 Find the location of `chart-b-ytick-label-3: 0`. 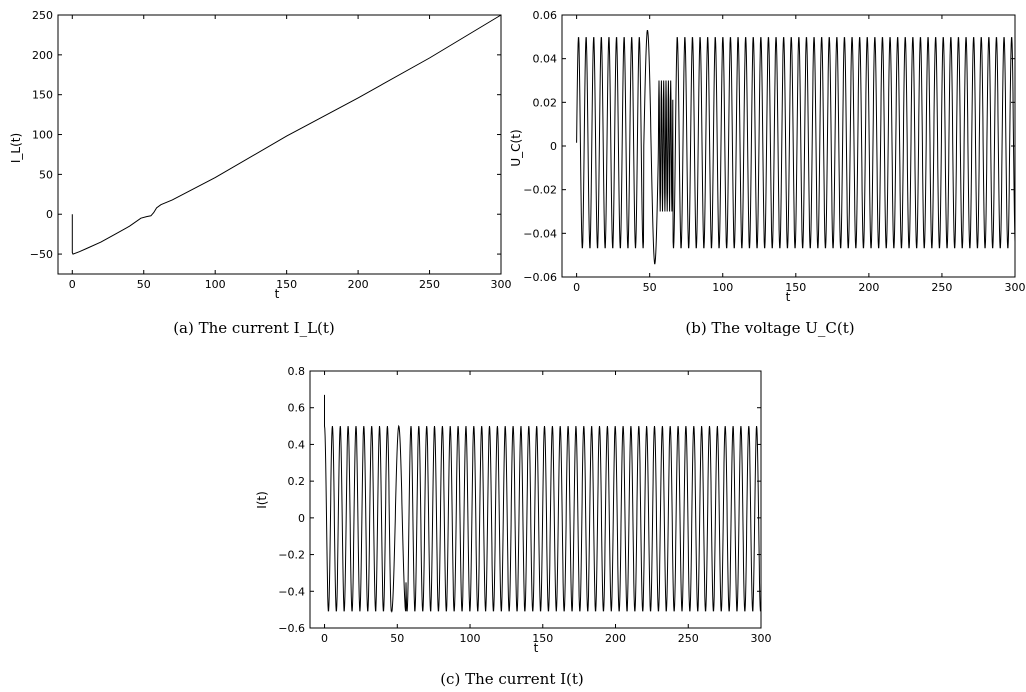

chart-b-ytick-label-3: 0 is located at coordinates (553, 146).